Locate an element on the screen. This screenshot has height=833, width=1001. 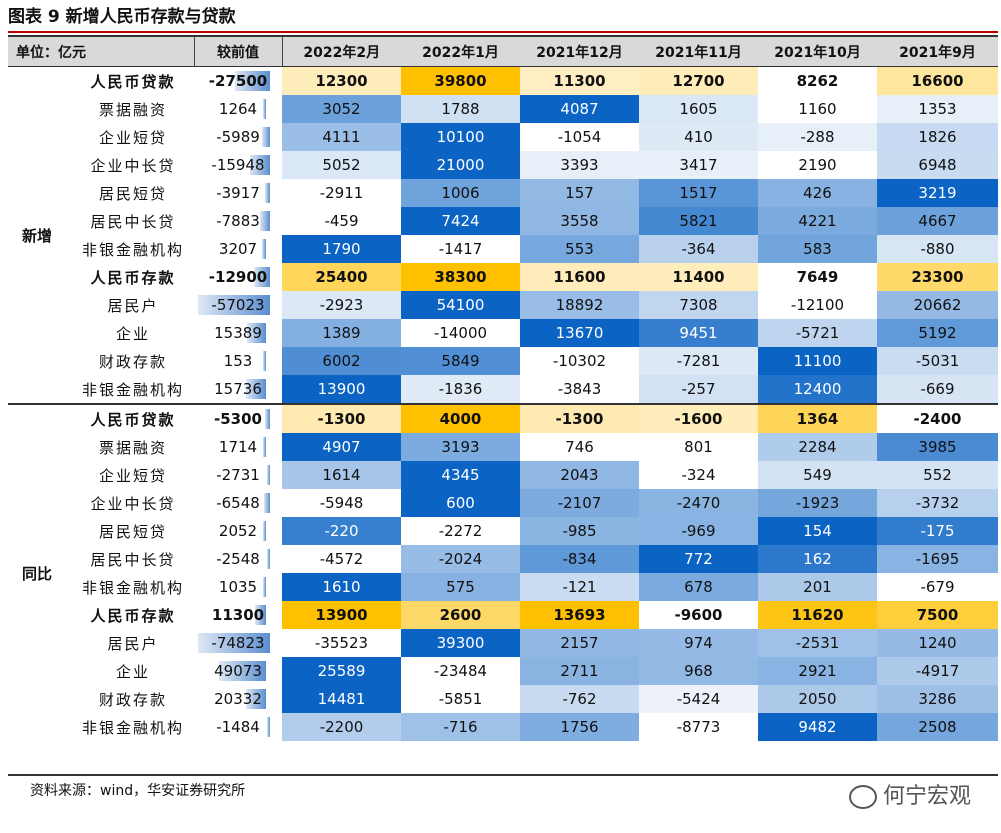
wechat-icon is located at coordinates (862, 797).